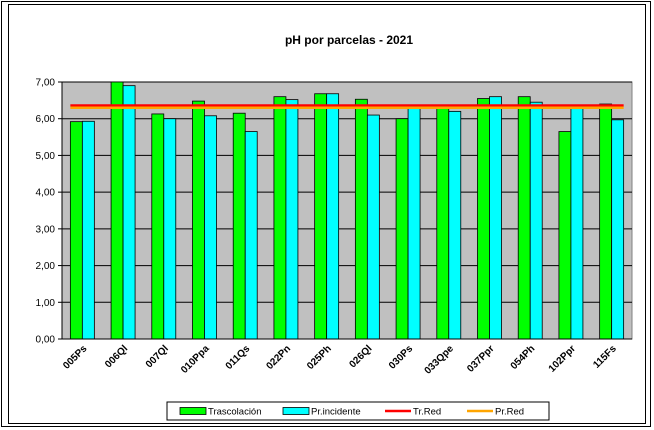  What do you see at coordinates (75, 357) in the screenshot?
I see `x-tick-label: 005Ps` at bounding box center [75, 357].